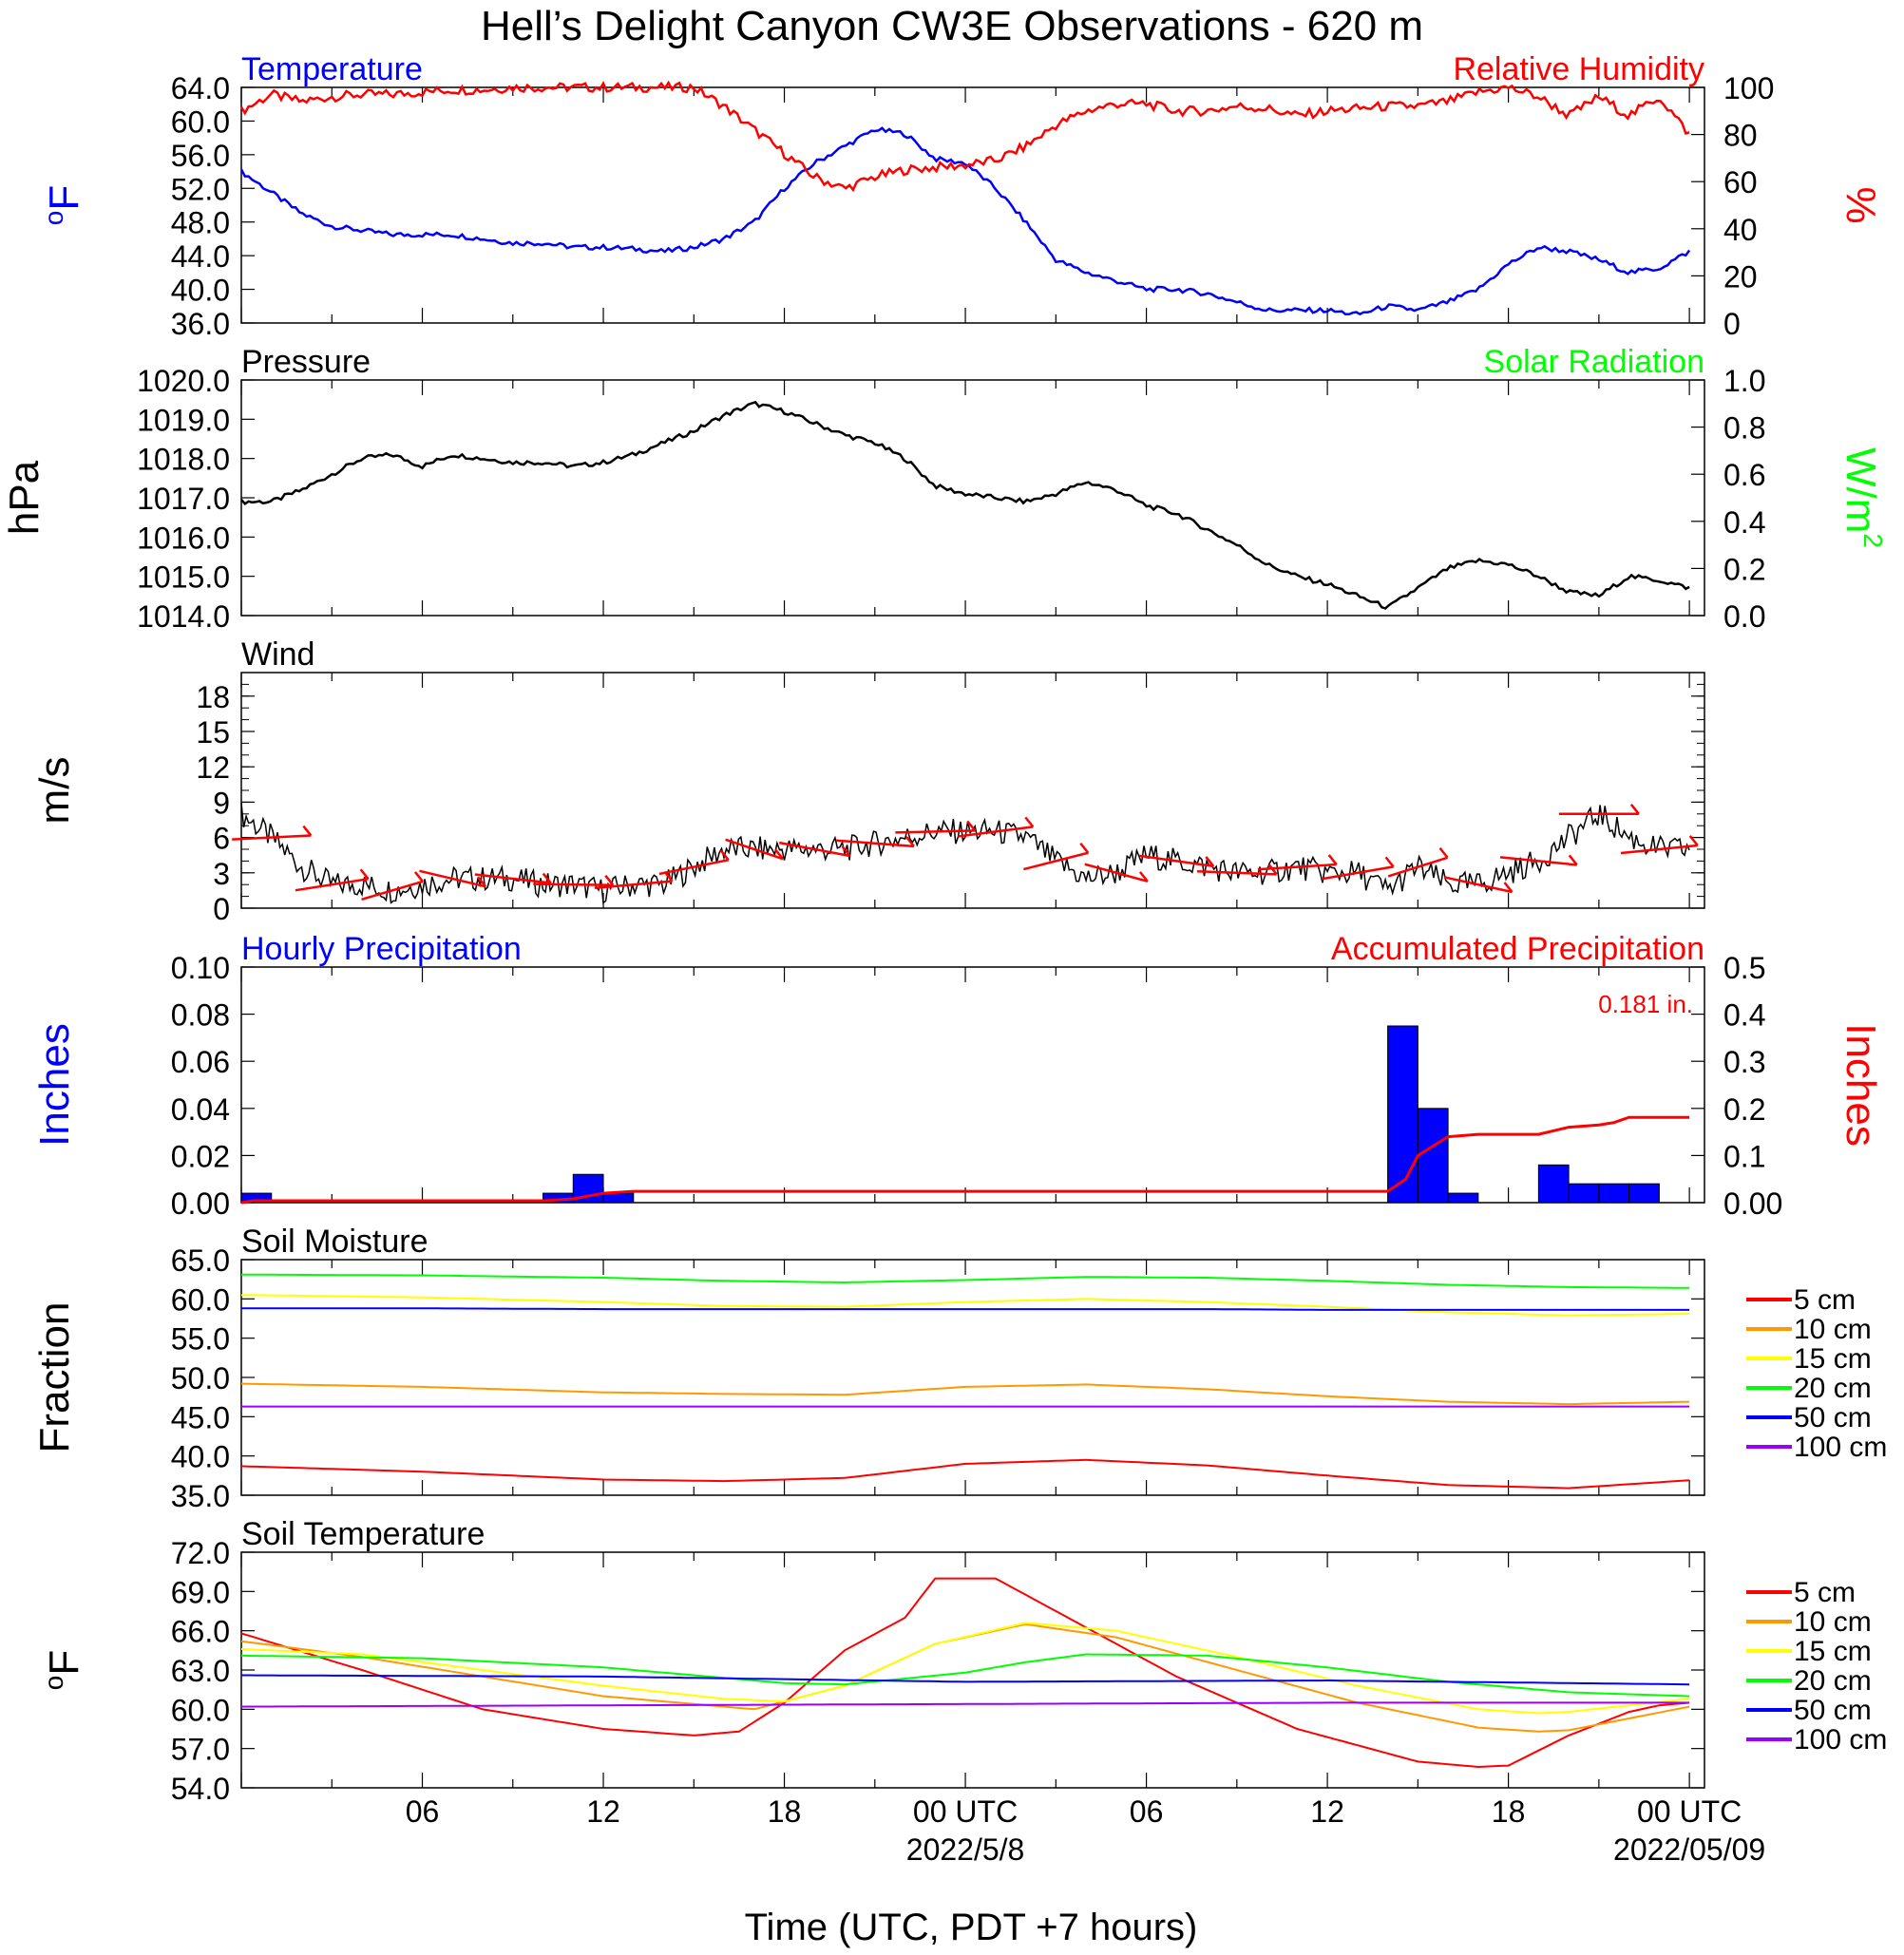 This screenshot has width=1904, height=1955. Describe the element at coordinates (1833, 1651) in the screenshot. I see `legend-label: 15 cm` at that location.